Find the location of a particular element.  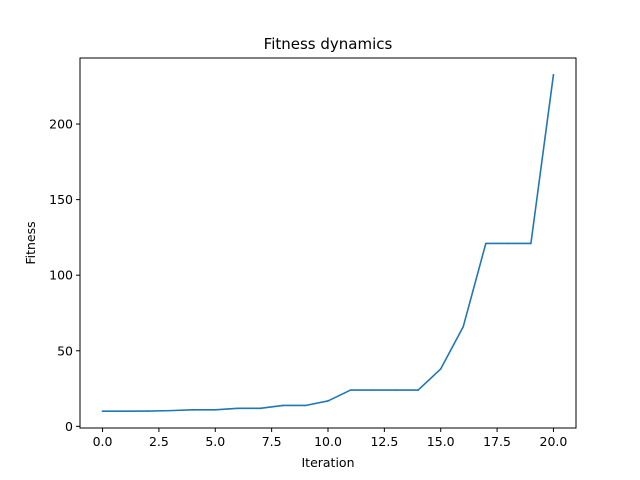

y-tick-label: 200 is located at coordinates (61, 124).